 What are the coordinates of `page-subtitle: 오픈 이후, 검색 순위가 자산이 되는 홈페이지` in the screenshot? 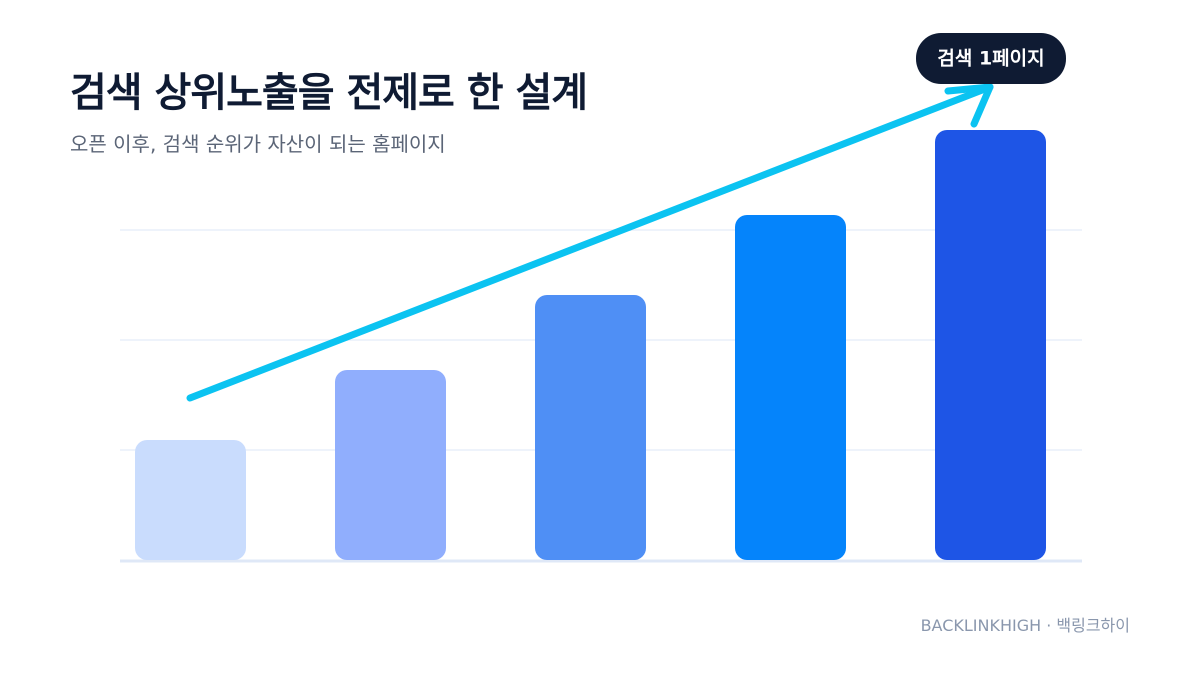 It's located at (258, 144).